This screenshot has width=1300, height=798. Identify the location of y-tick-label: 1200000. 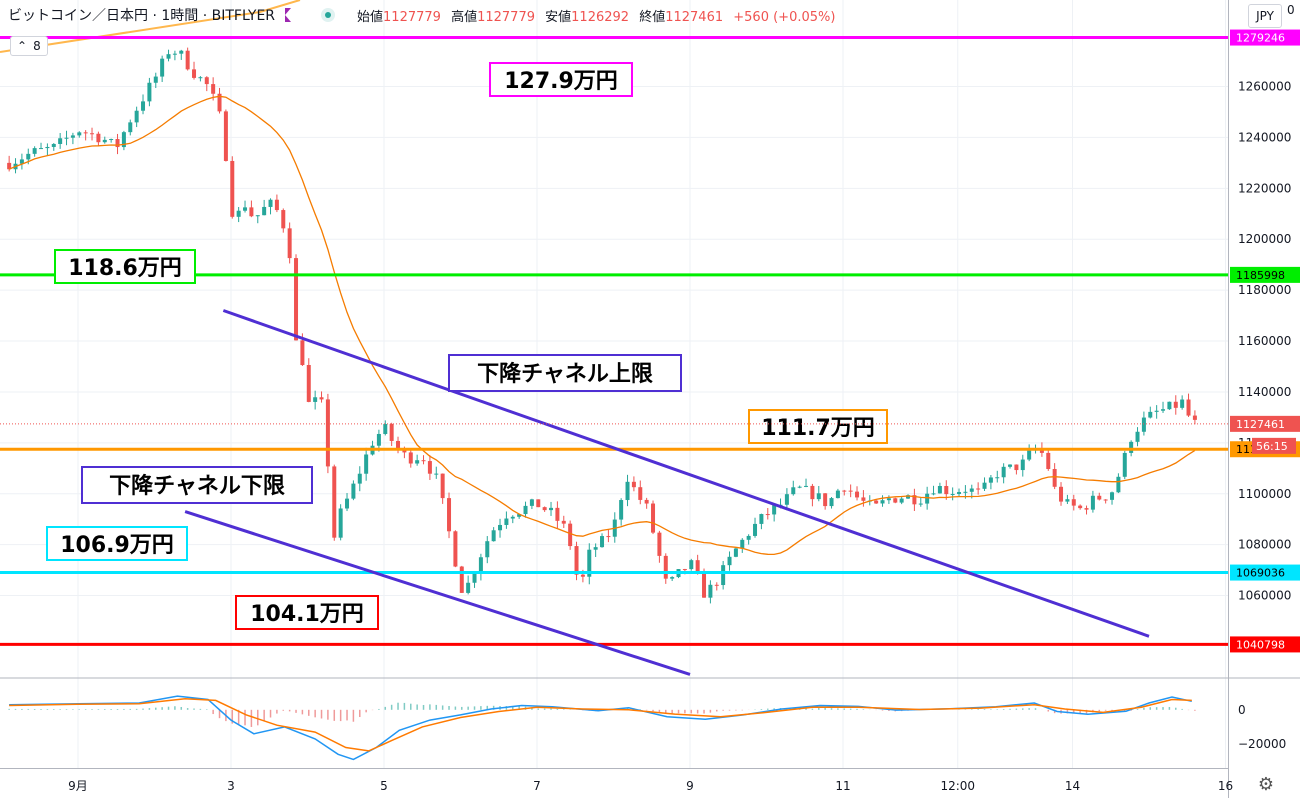
(1264, 239).